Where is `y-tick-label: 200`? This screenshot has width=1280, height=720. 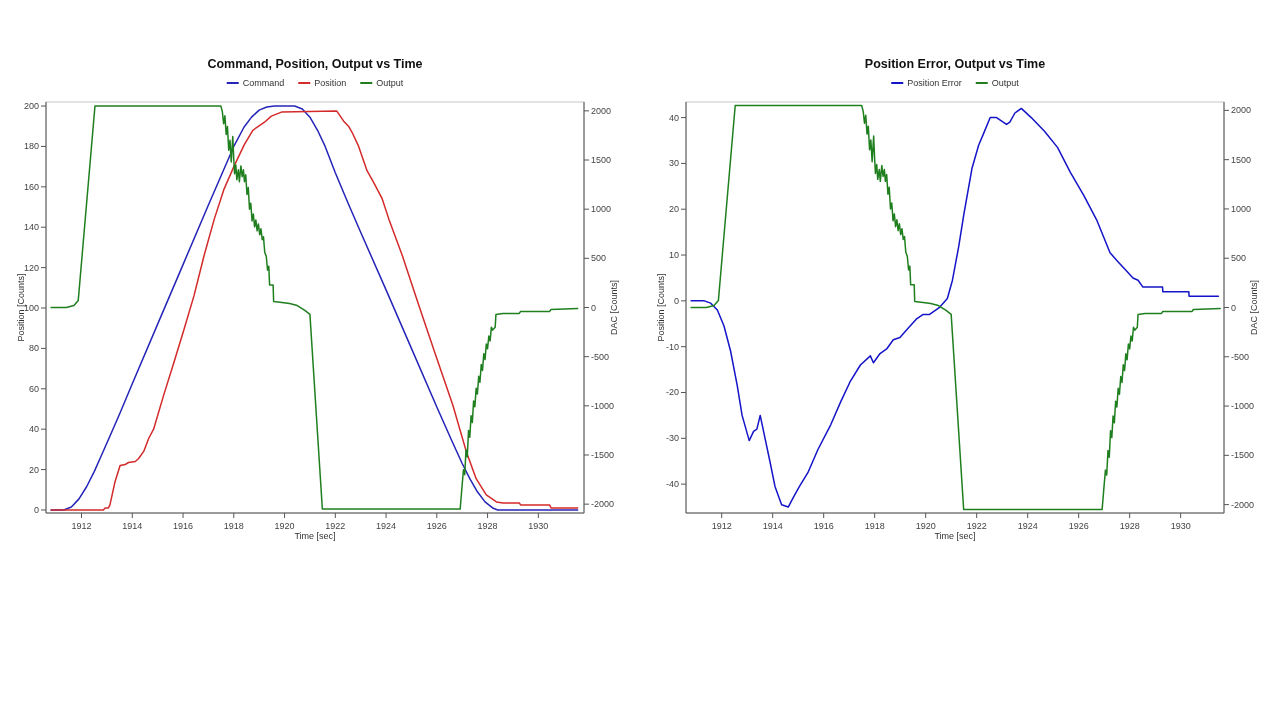 y-tick-label: 200 is located at coordinates (31, 106).